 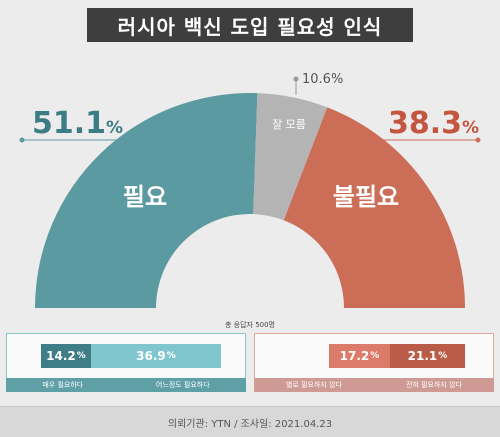 I want to click on unsure-callout: 10.6%, so click(x=318, y=83).